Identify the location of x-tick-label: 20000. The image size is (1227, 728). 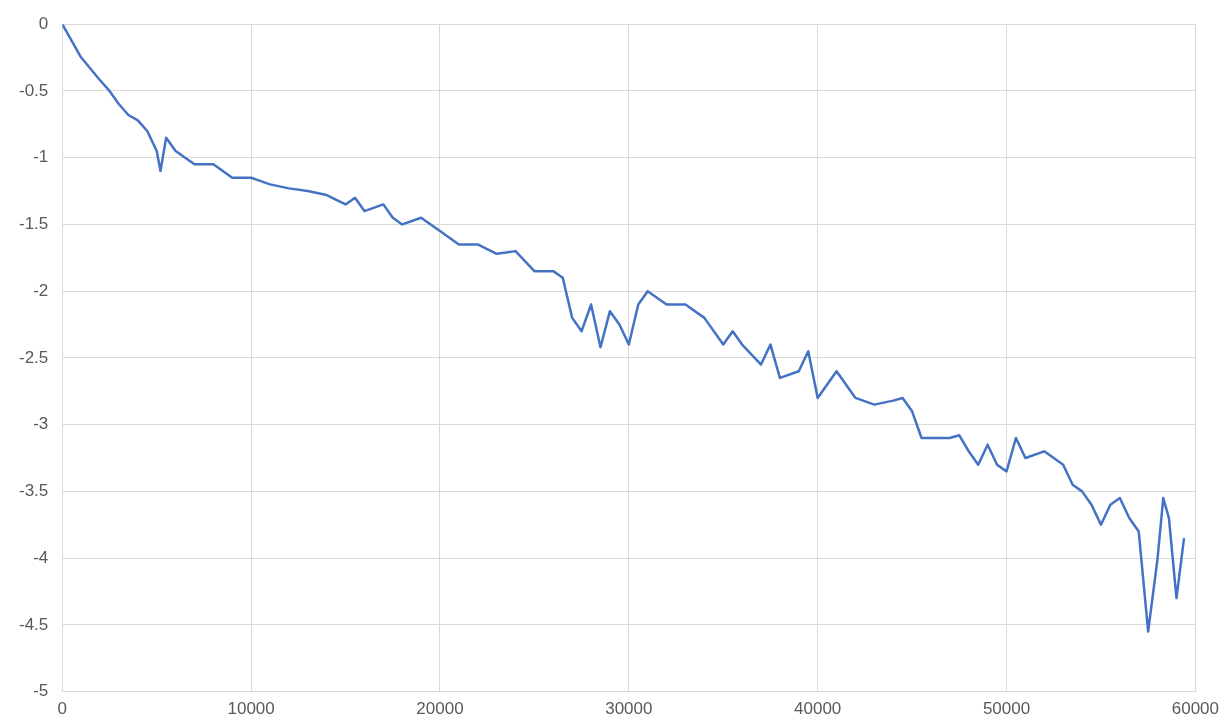
(440, 709).